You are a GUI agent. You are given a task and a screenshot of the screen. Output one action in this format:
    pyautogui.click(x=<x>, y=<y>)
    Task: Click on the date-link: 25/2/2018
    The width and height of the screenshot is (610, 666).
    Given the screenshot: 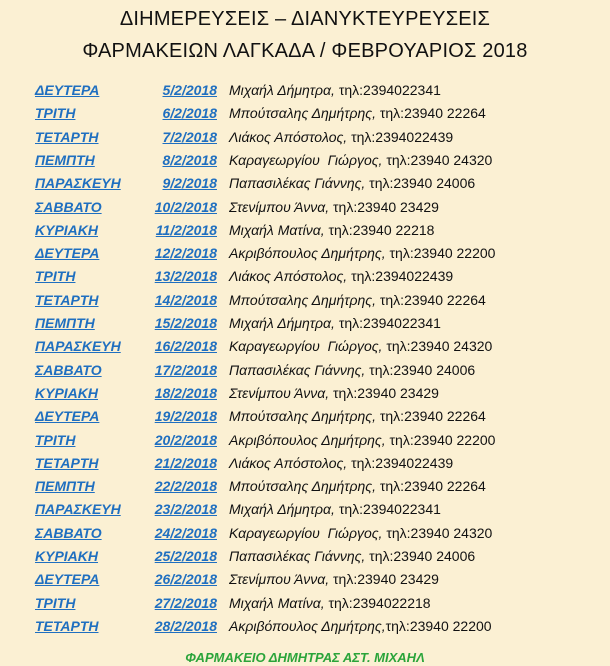 What is the action you would take?
    pyautogui.click(x=185, y=556)
    